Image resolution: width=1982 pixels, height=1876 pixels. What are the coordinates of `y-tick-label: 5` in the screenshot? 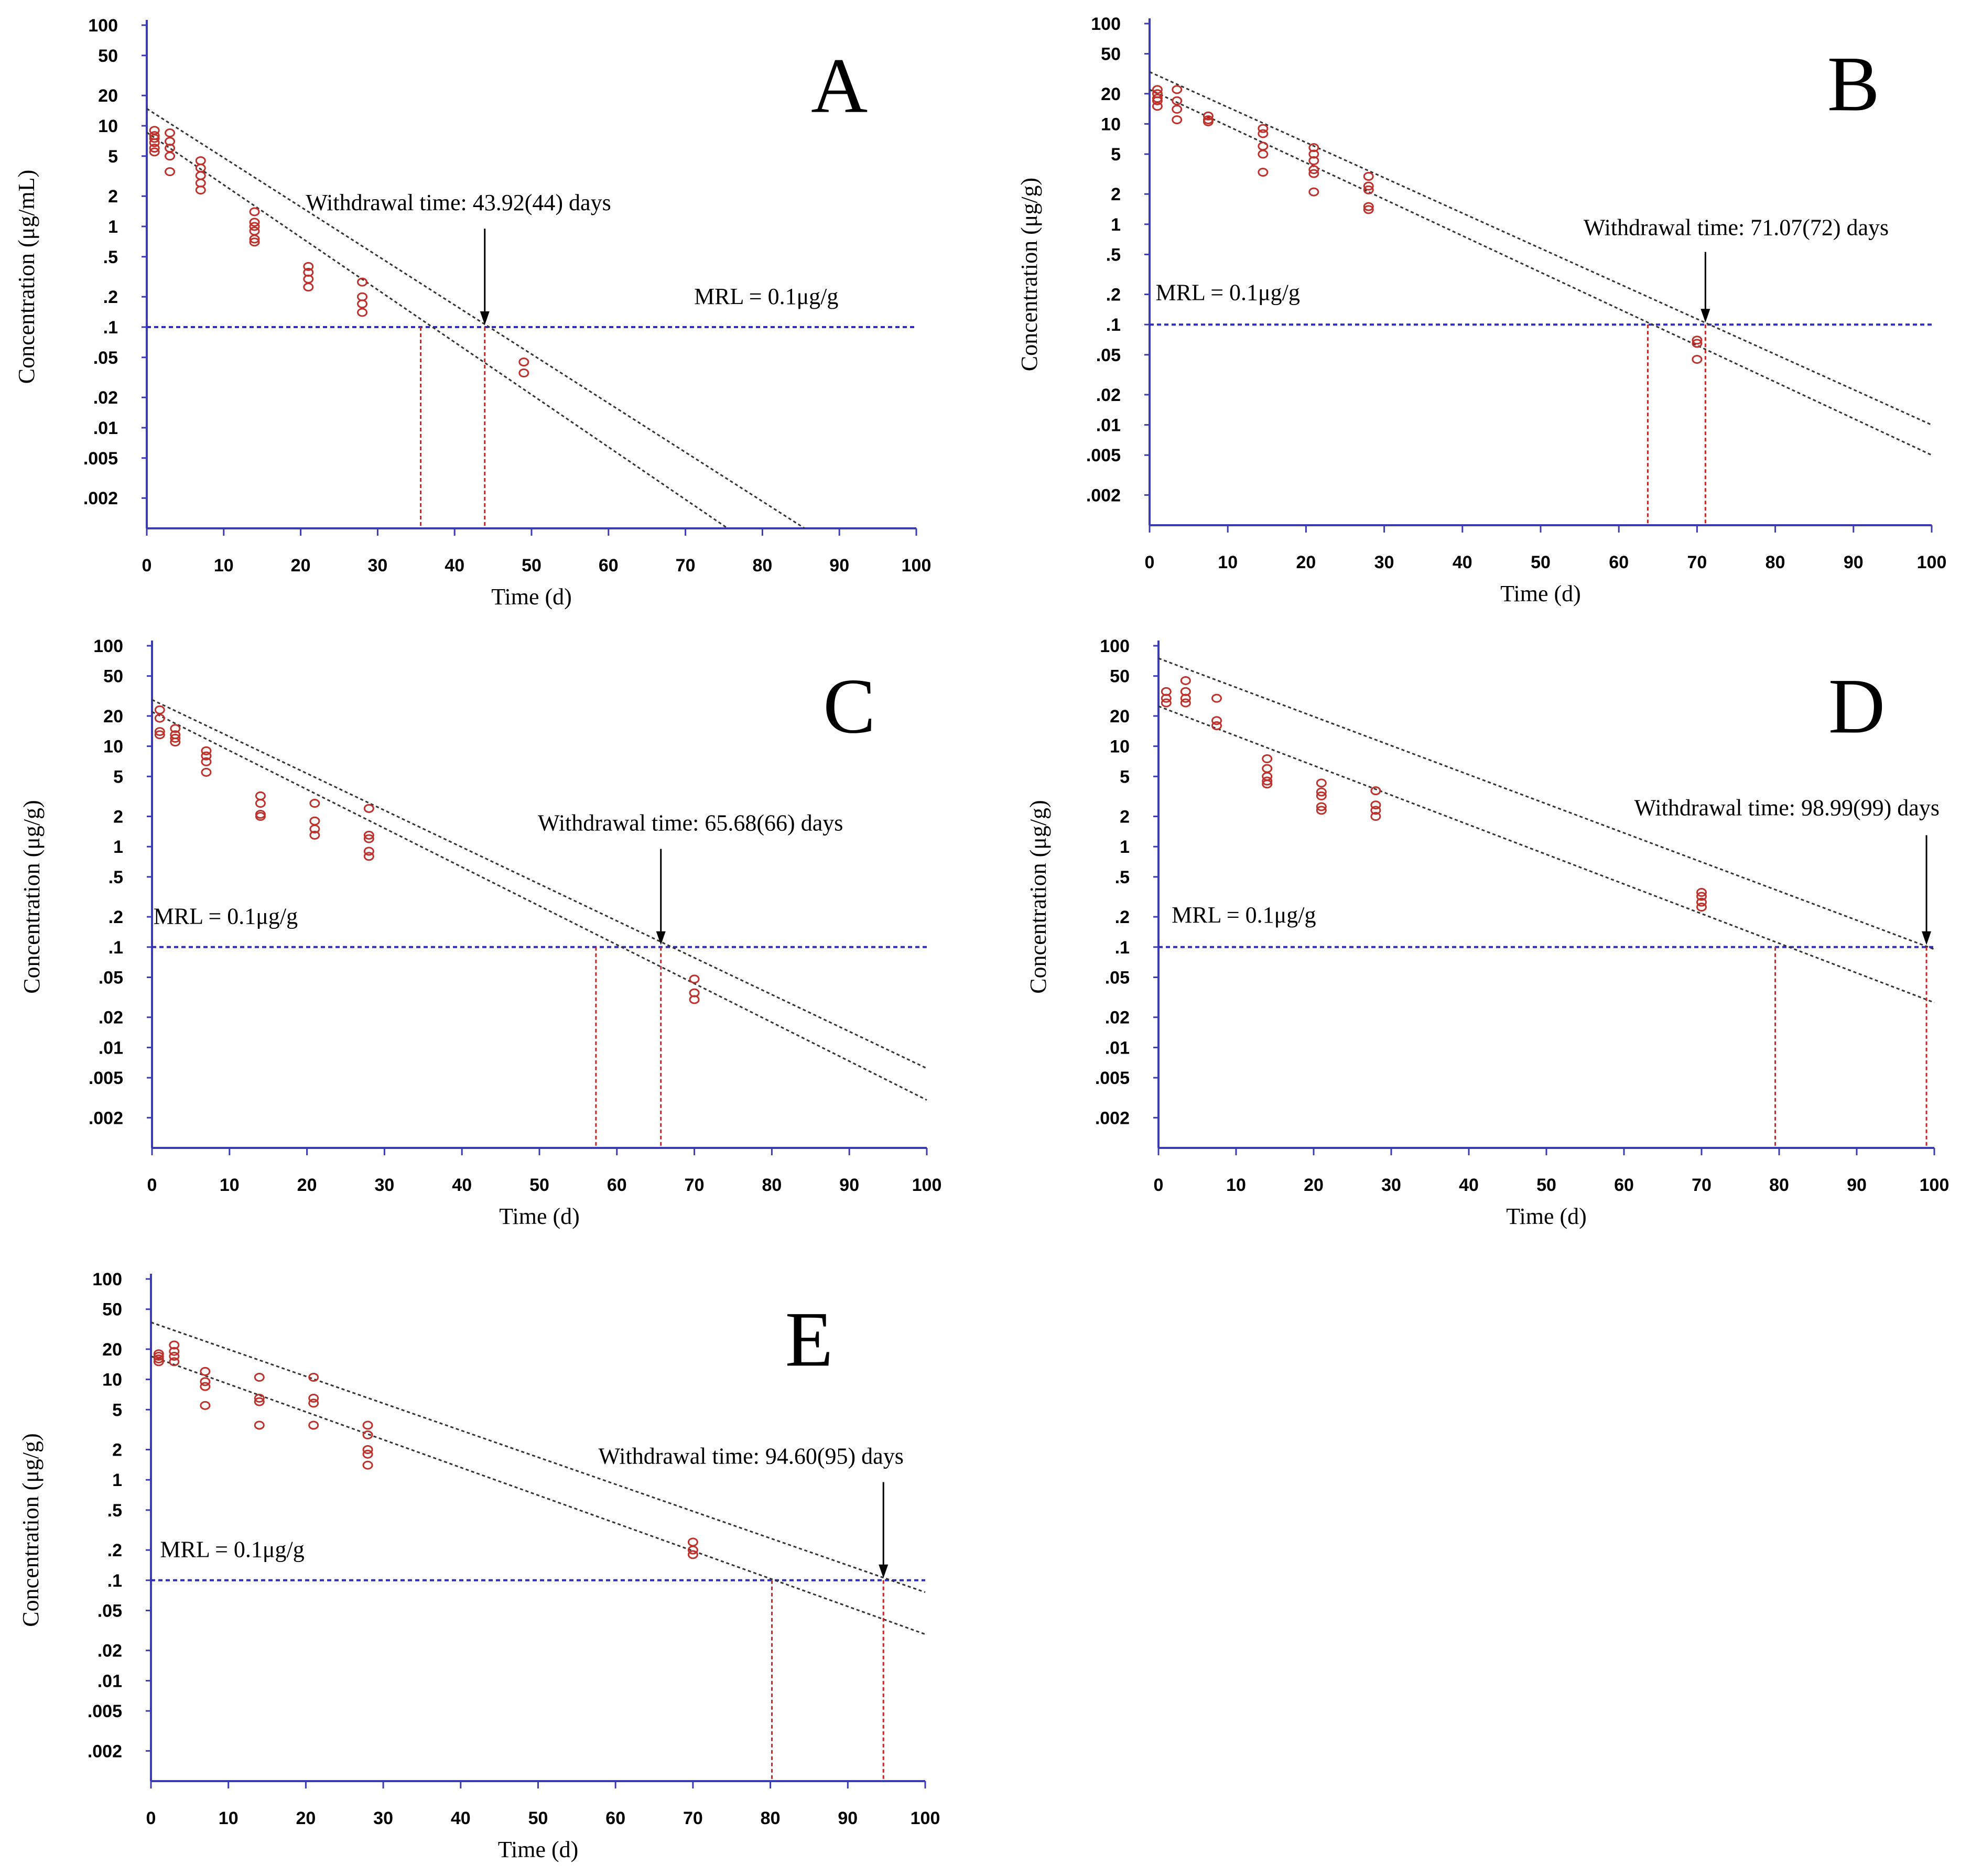 It's located at (113, 157).